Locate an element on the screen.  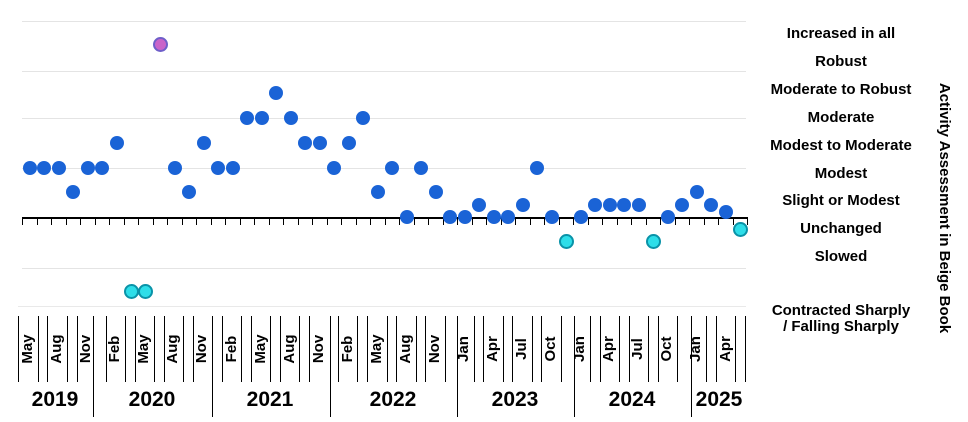
y-category-label: Moderate to Robust is located at coordinates (841, 89).